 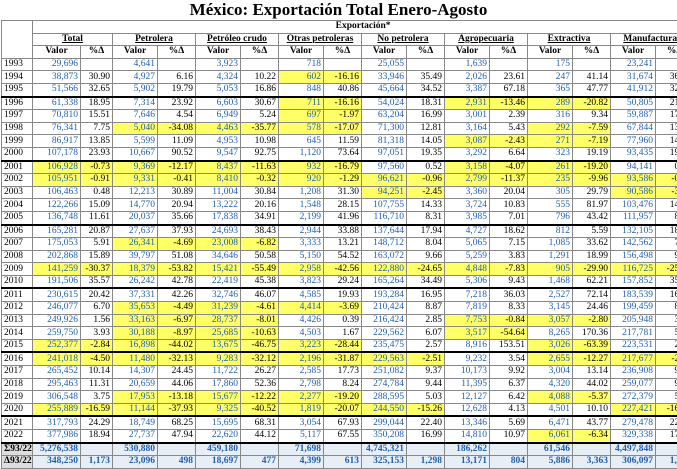 I want to click on value-cell: 5,053, so click(x=218, y=89).